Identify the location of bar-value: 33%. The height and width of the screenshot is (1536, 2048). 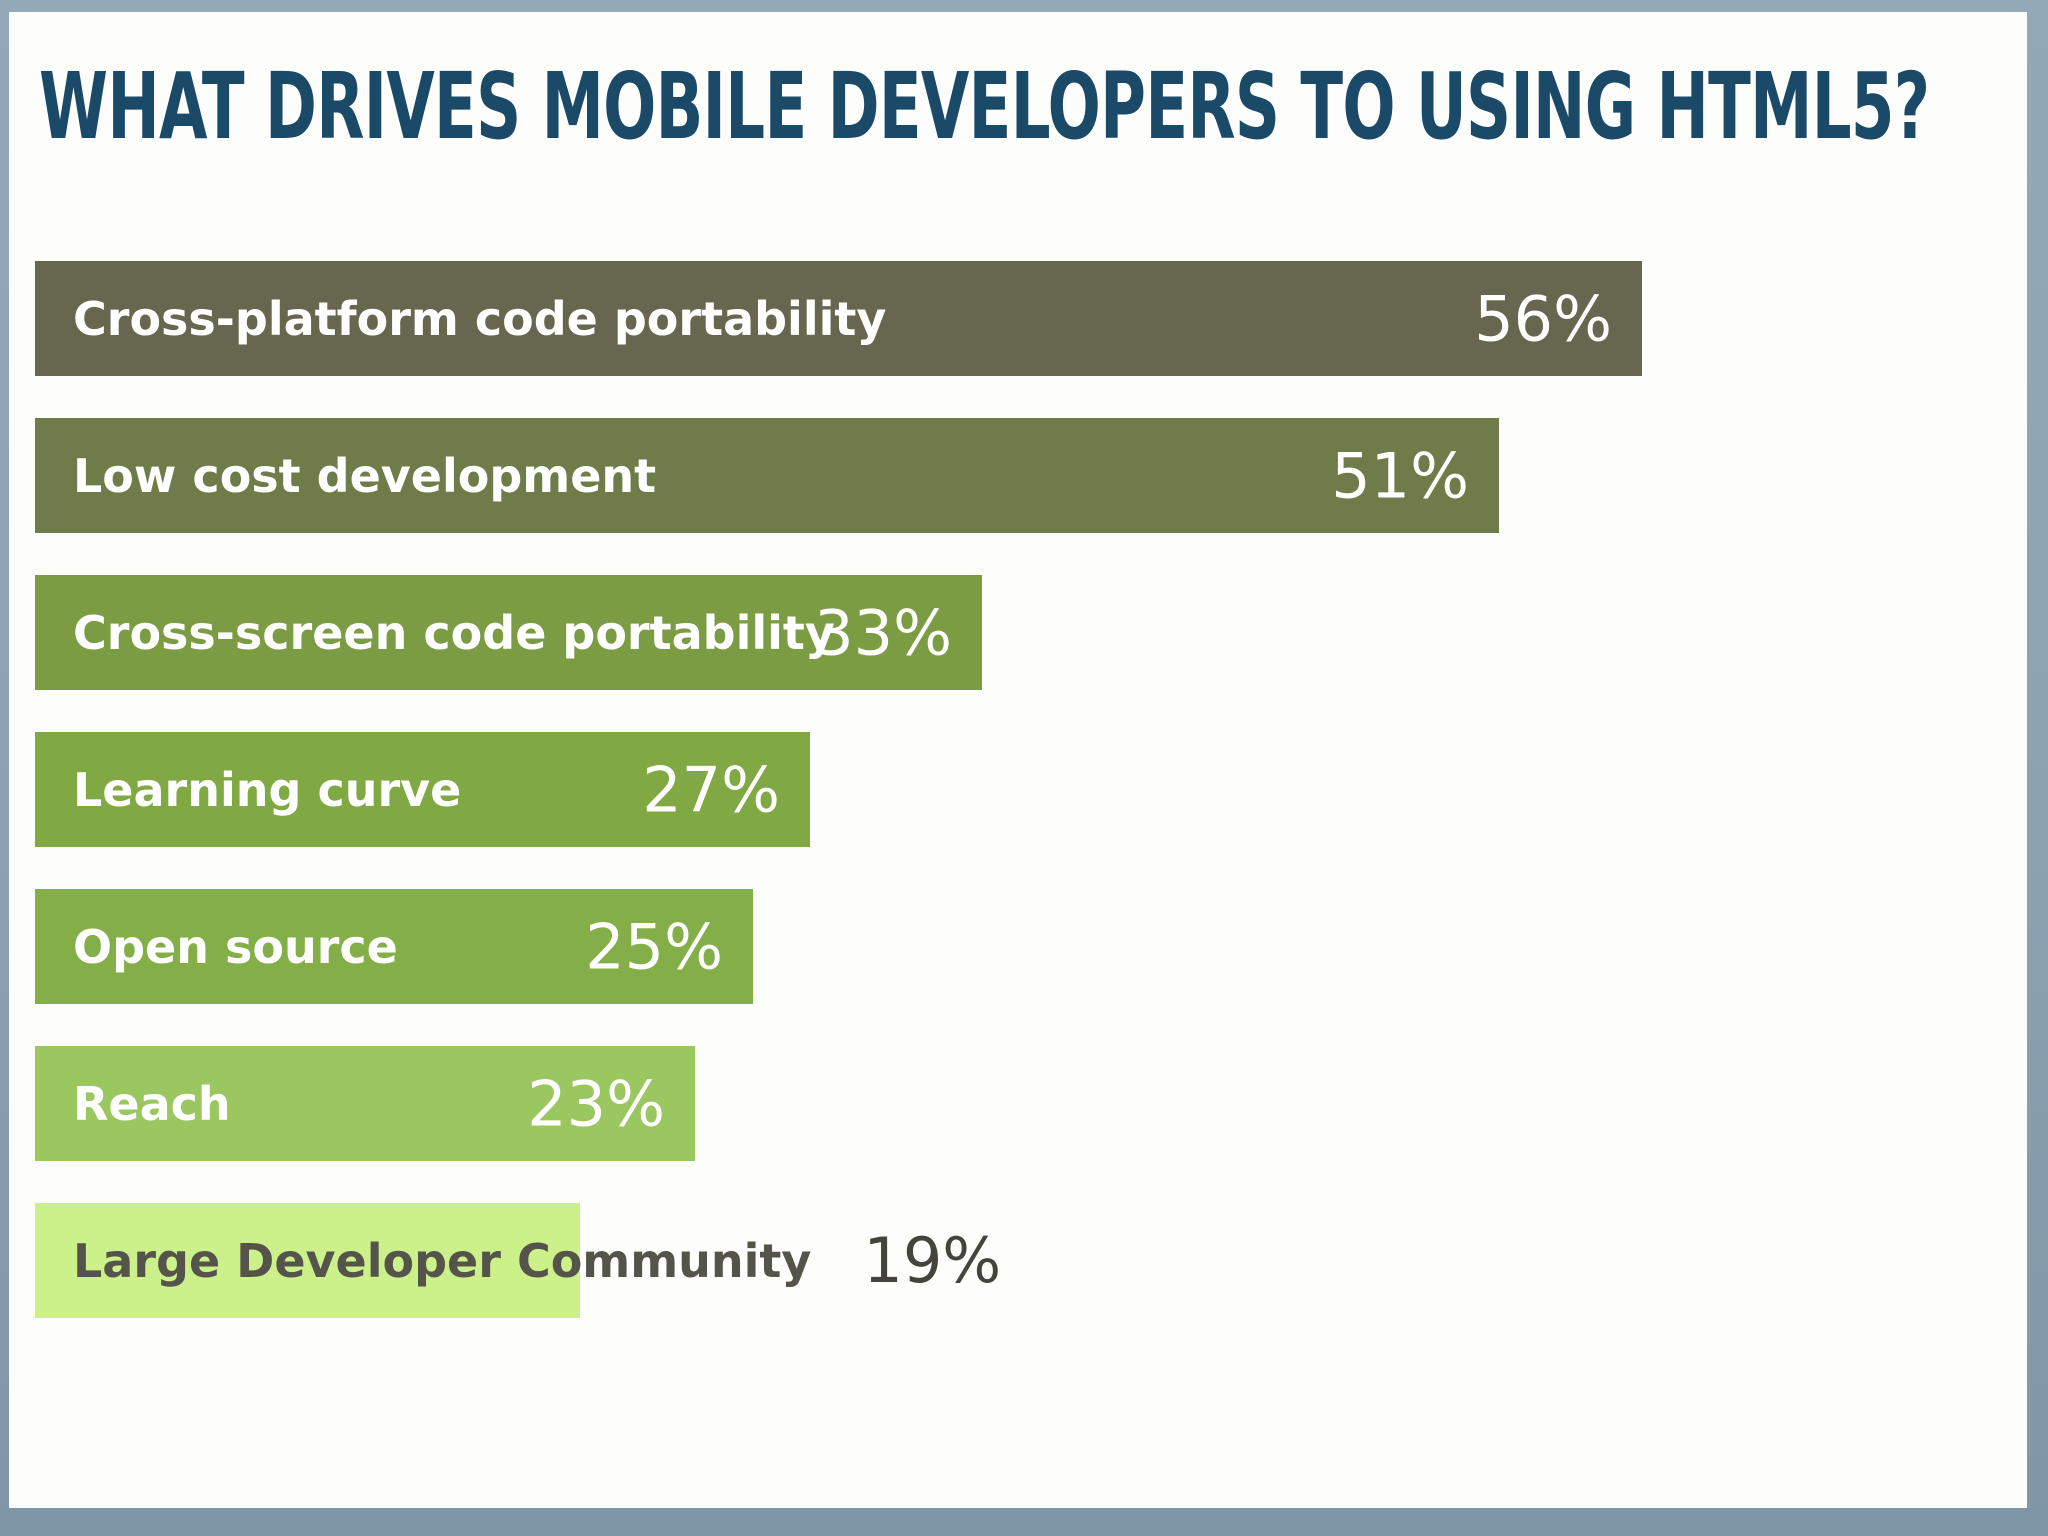
(883, 633).